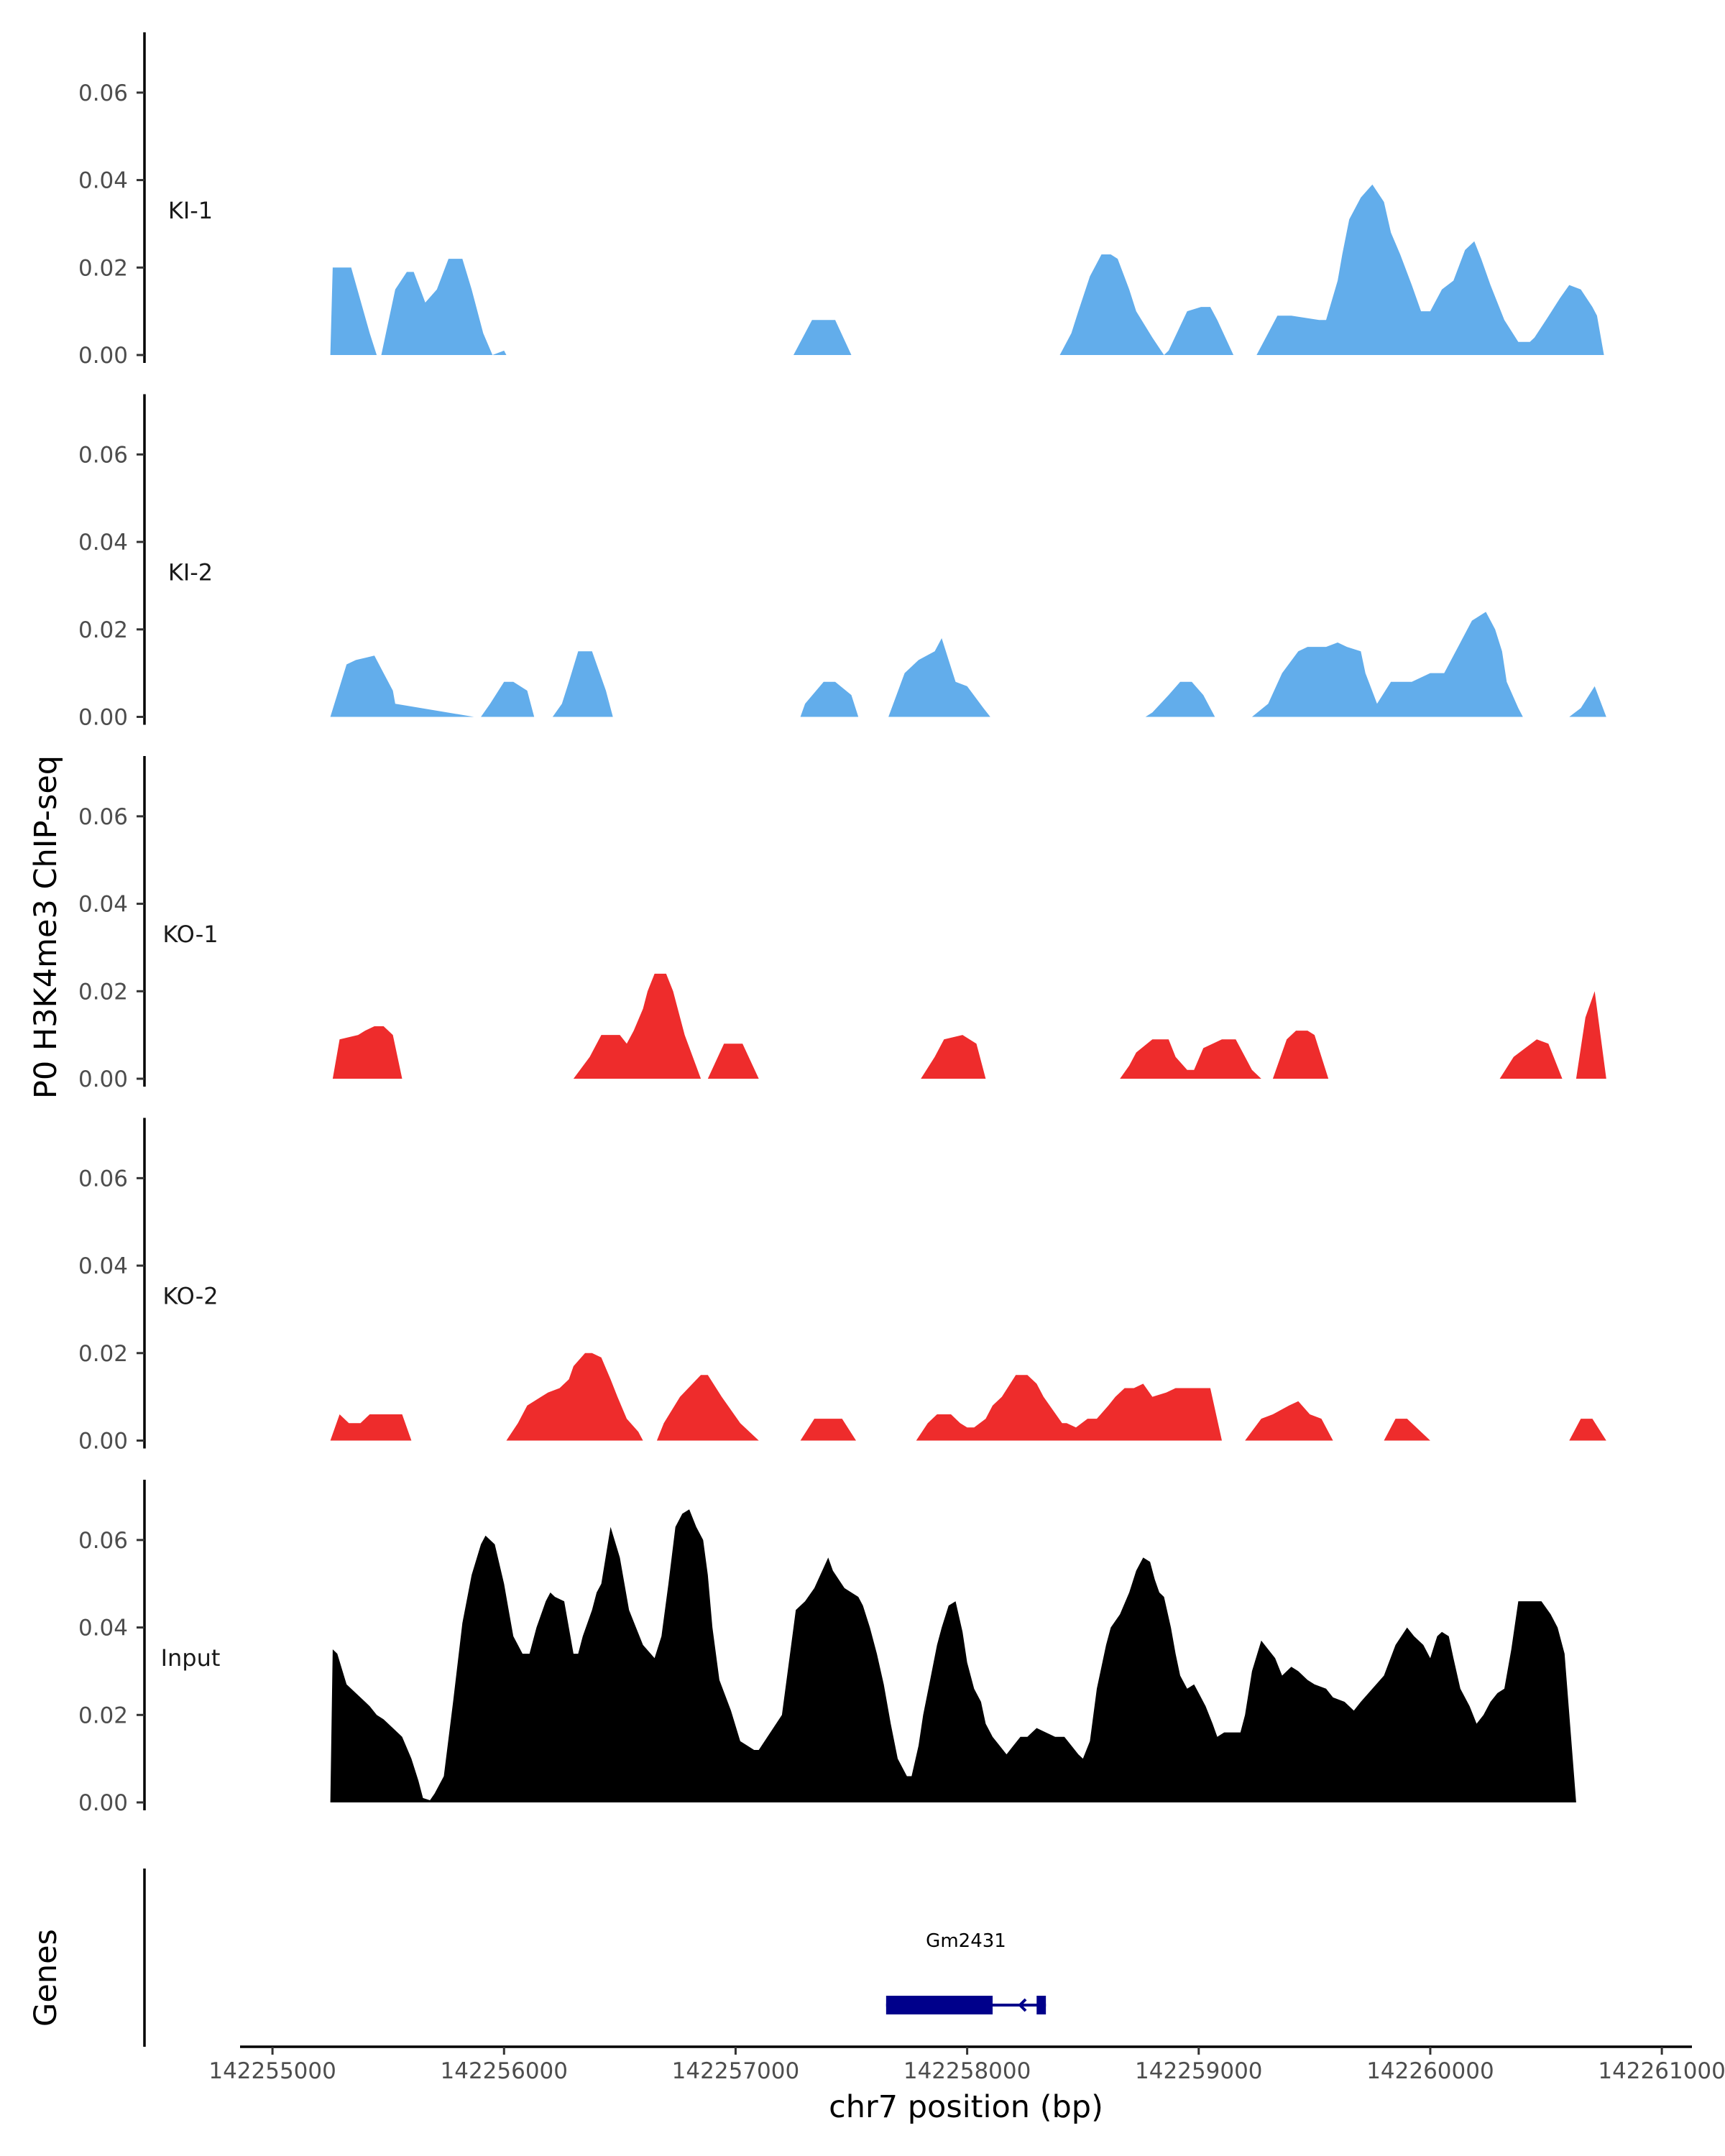 This screenshot has height=2156, width=1725. I want to click on track-input: 0.00 0.02 0.04 0.06 Input, so click(827, 1648).